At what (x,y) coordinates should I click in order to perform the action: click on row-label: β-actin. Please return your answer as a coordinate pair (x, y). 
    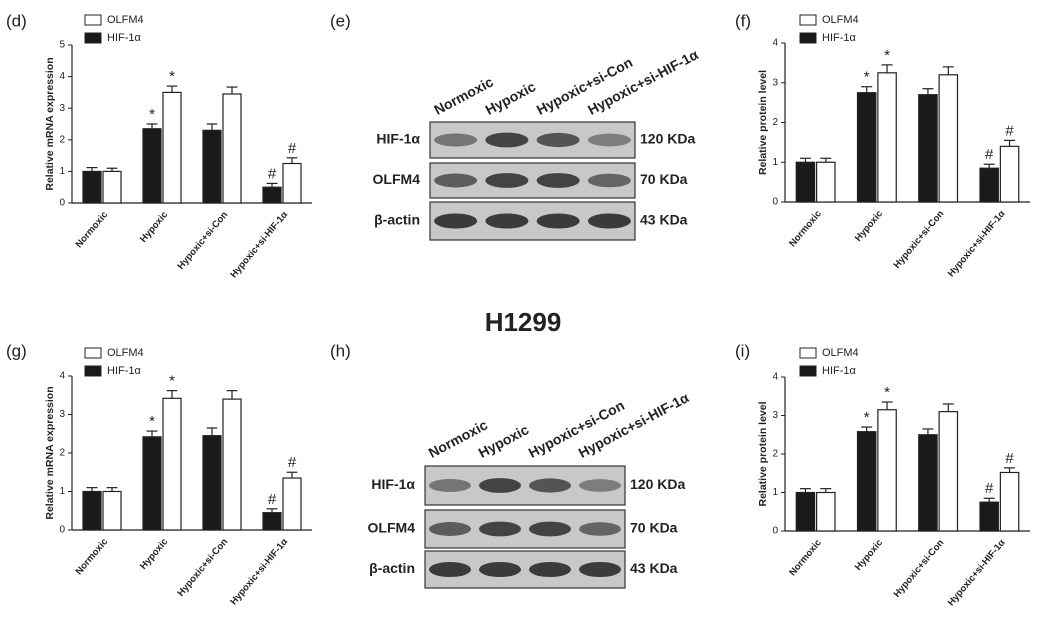
    Looking at the image, I should click on (392, 568).